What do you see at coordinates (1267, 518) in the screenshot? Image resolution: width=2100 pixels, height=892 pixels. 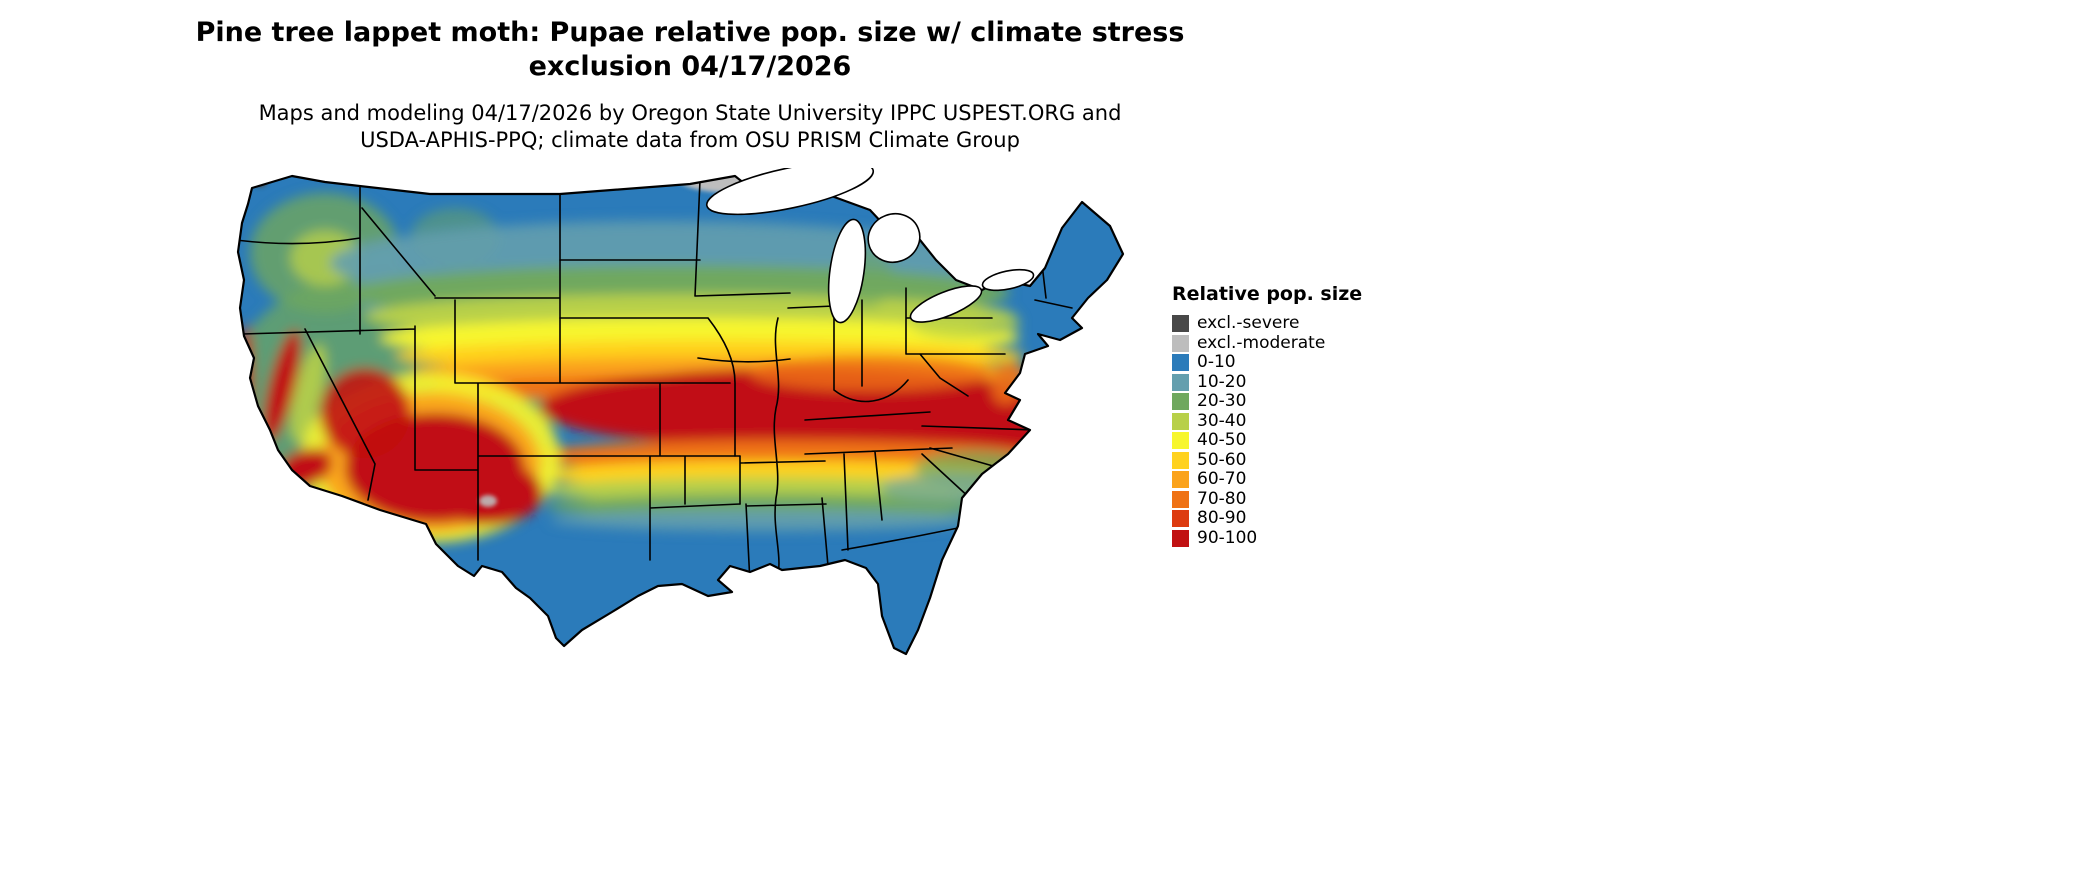 I see `legend-item: 80-90` at bounding box center [1267, 518].